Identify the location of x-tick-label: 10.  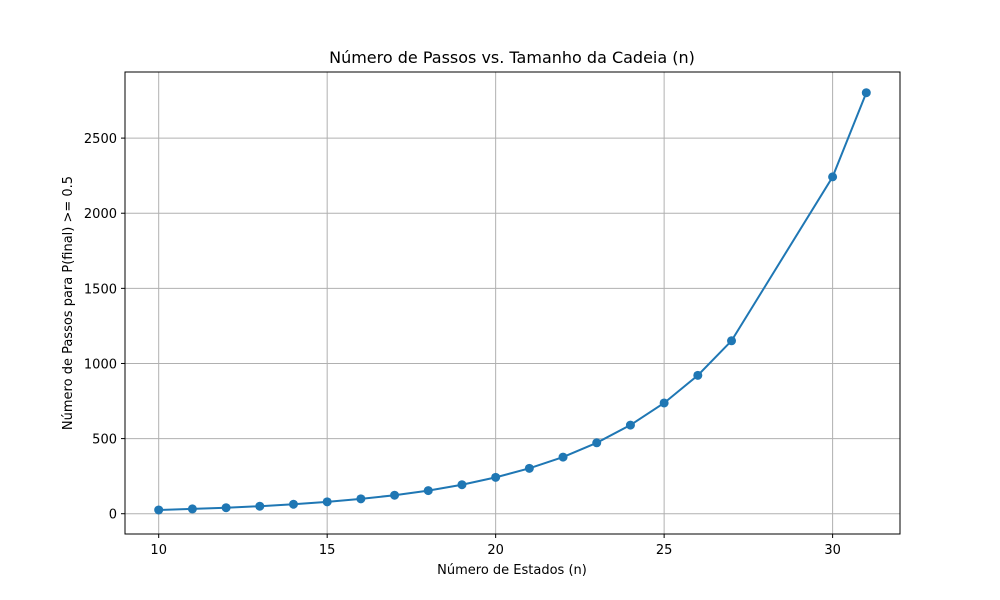
(158, 550).